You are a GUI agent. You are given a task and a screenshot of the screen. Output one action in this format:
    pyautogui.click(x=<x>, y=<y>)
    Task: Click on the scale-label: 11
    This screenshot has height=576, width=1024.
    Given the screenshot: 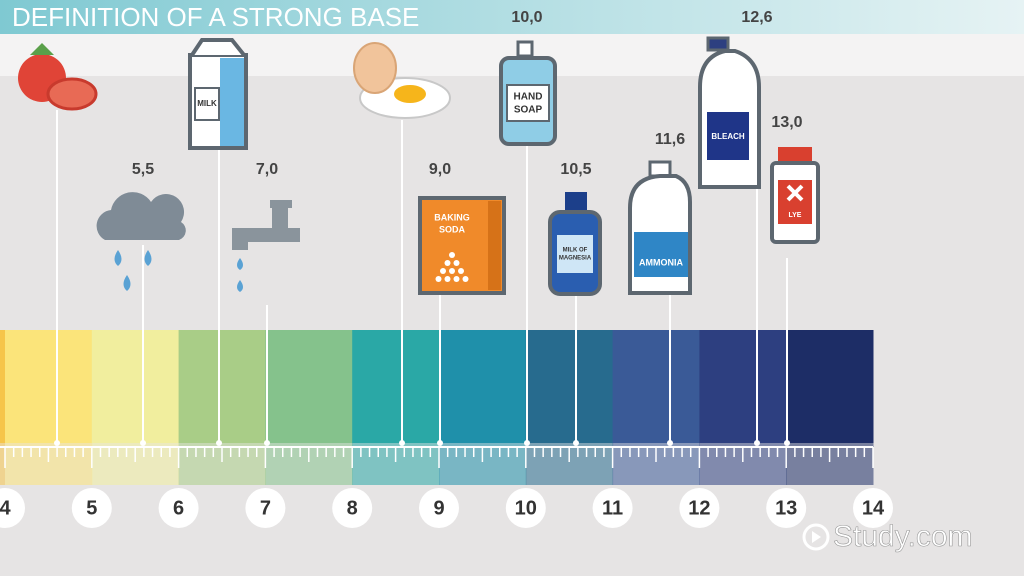 What is the action you would take?
    pyautogui.click(x=612, y=508)
    